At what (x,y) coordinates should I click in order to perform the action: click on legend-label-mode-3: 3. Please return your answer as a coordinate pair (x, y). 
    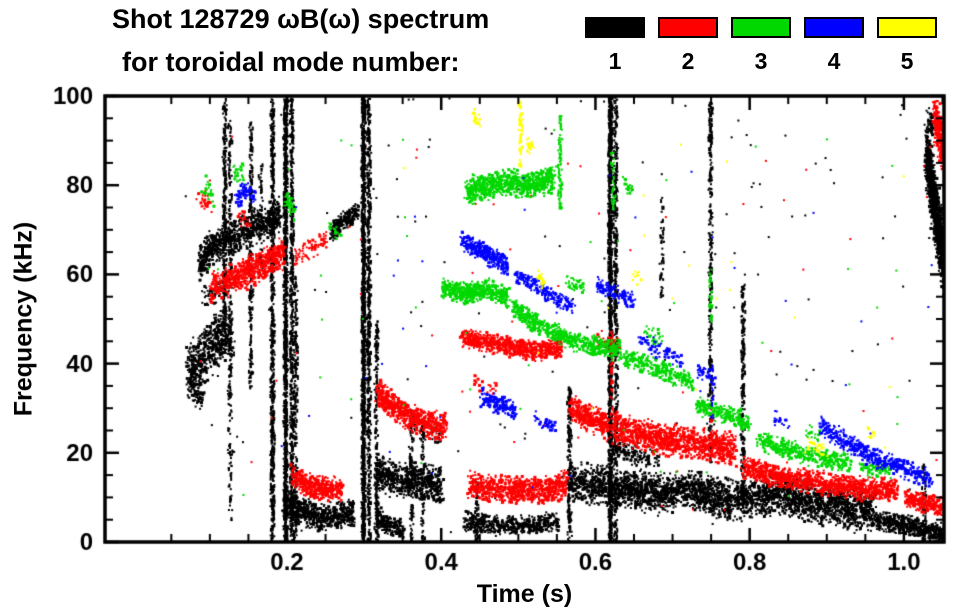
    Looking at the image, I should click on (761, 61).